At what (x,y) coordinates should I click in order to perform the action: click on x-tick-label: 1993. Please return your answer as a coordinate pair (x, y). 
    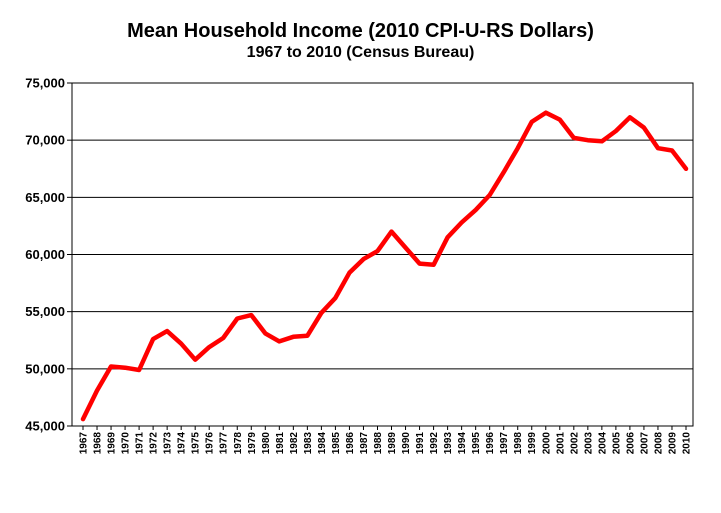
    Looking at the image, I should click on (448, 443).